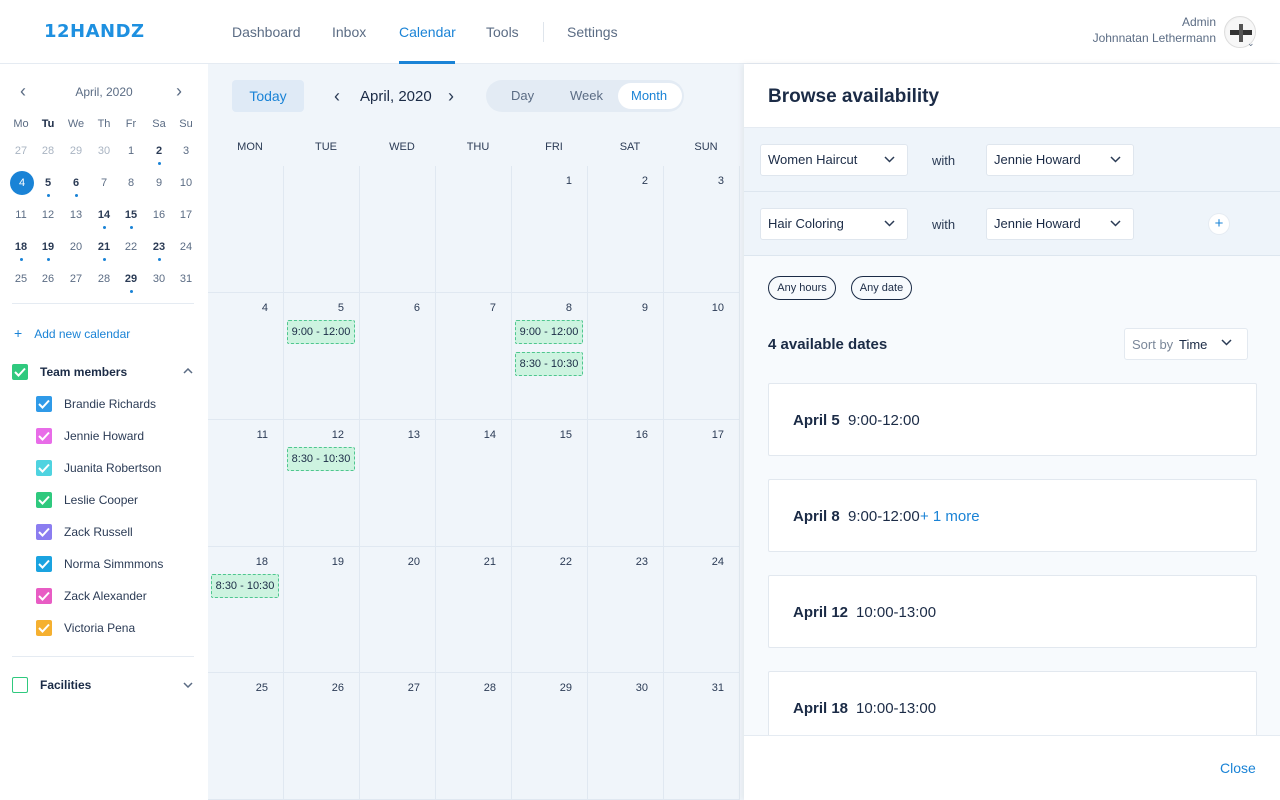  Describe the element at coordinates (179, 91) in the screenshot. I see `mini-cal-next-icon: ›` at that location.